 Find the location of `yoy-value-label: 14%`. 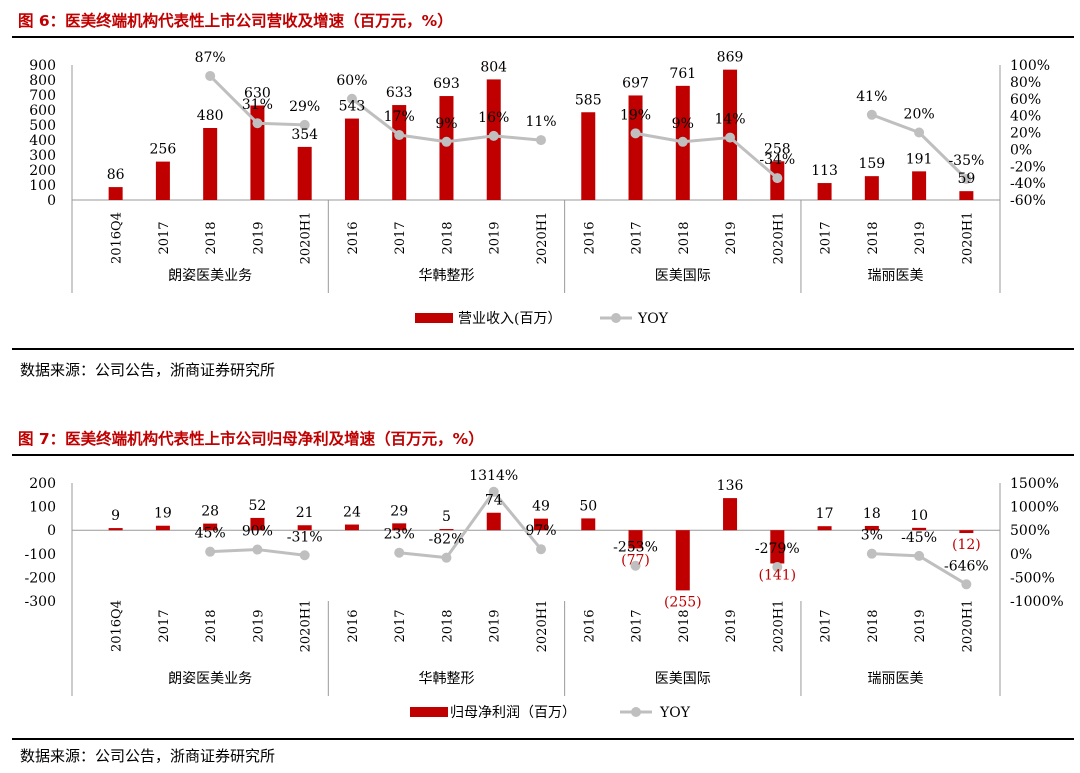

yoy-value-label: 14% is located at coordinates (729, 120).